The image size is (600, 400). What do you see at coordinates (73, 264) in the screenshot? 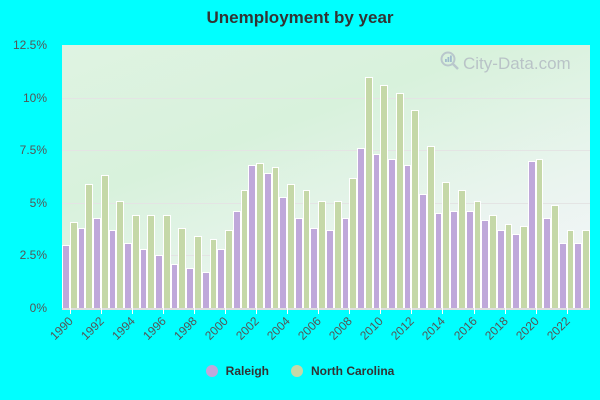
I see `bar-north-carolina-1990` at bounding box center [73, 264].